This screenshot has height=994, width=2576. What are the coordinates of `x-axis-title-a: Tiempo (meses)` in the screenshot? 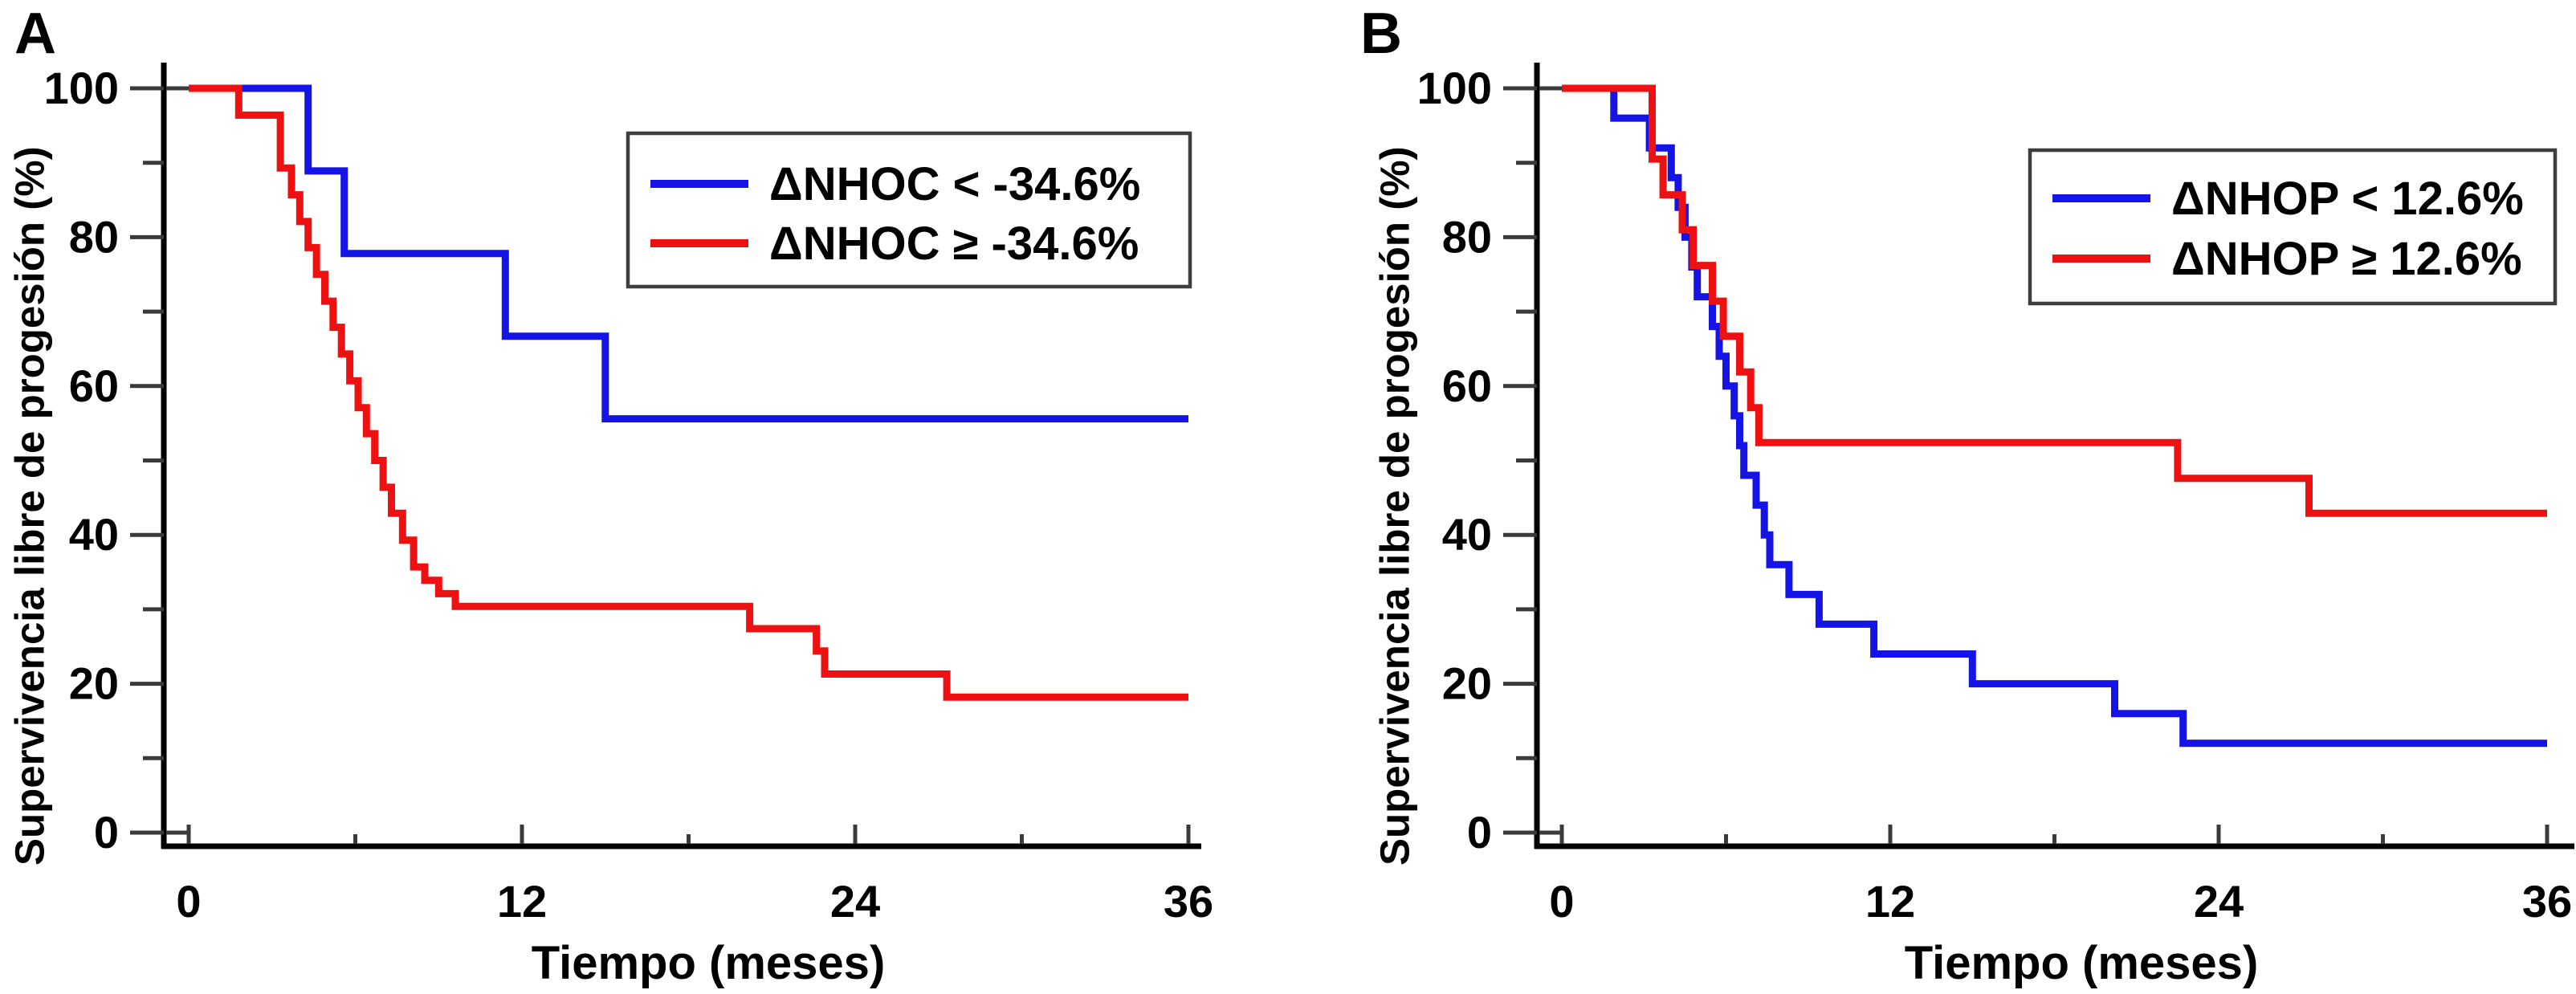 It's located at (708, 963).